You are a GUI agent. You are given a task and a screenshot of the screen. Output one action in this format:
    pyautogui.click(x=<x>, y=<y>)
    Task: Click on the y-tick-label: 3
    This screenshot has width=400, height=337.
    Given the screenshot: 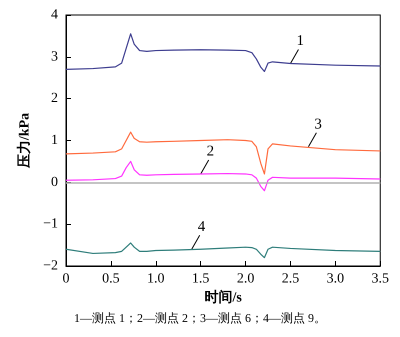 What is the action you would take?
    pyautogui.click(x=54, y=56)
    